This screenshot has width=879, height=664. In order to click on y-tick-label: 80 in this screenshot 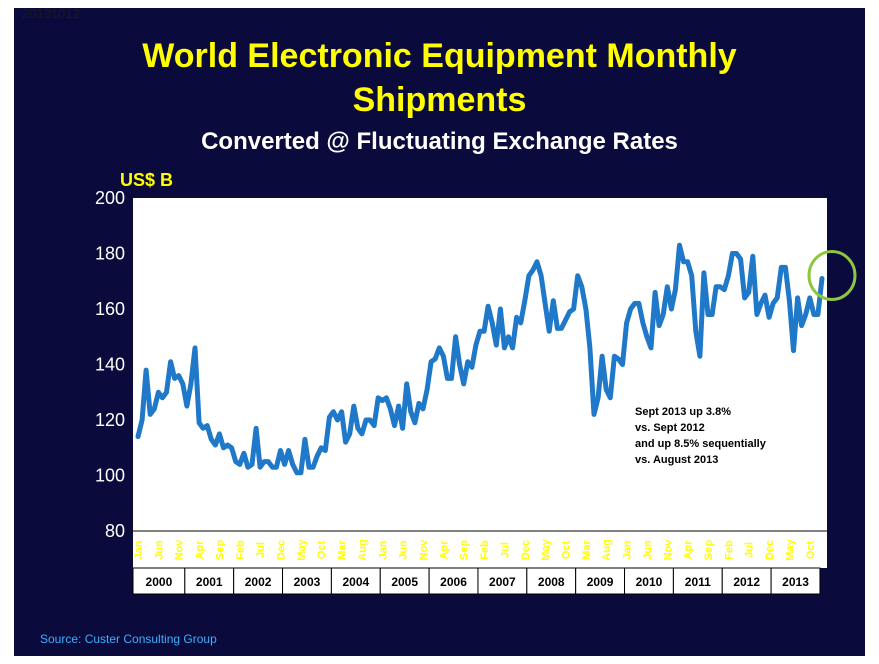, I will do `click(115, 531)`.